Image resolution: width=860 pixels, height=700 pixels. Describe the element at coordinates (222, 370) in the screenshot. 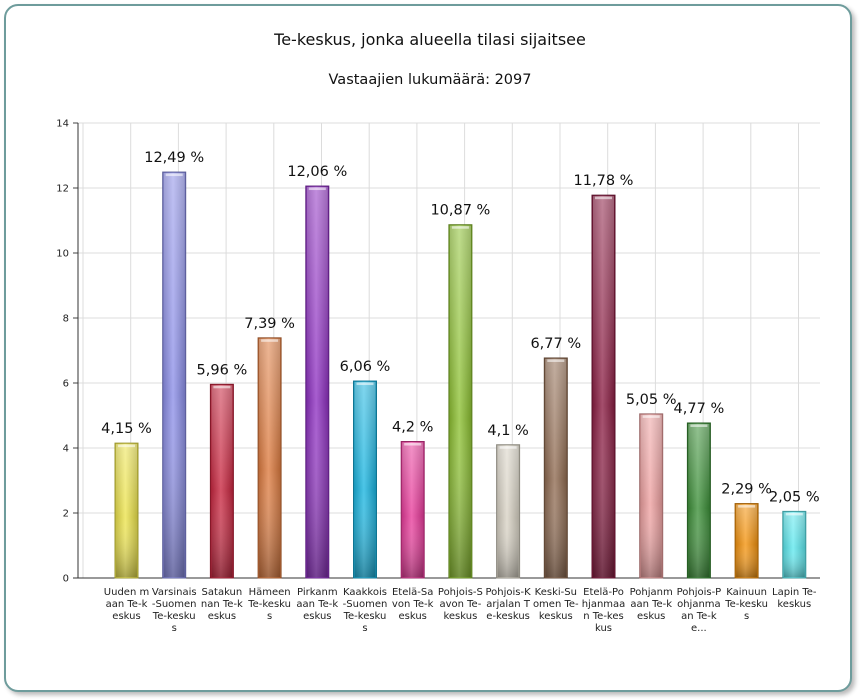

I see `bar-value-label: 5,96 %` at that location.